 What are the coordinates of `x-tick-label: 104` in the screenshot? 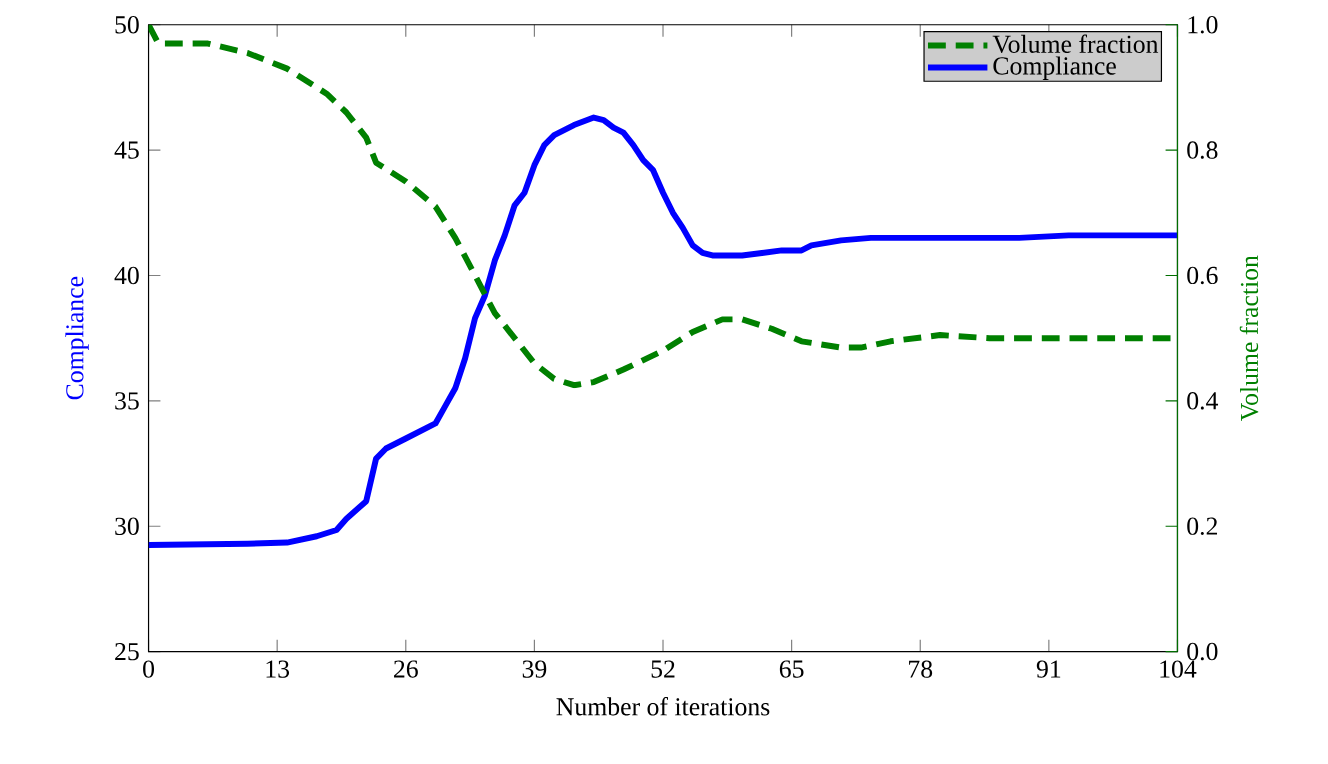 It's located at (1178, 669).